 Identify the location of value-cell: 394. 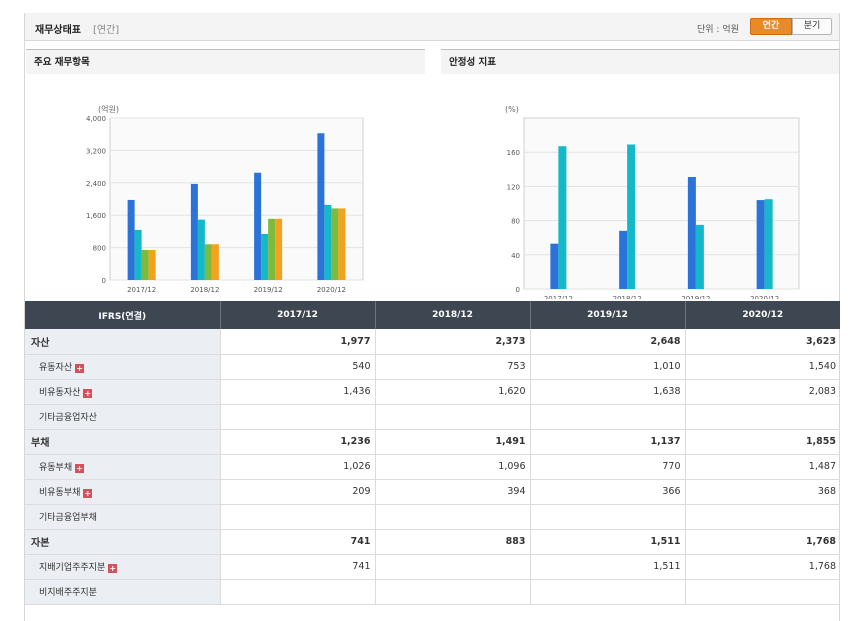
(453, 492).